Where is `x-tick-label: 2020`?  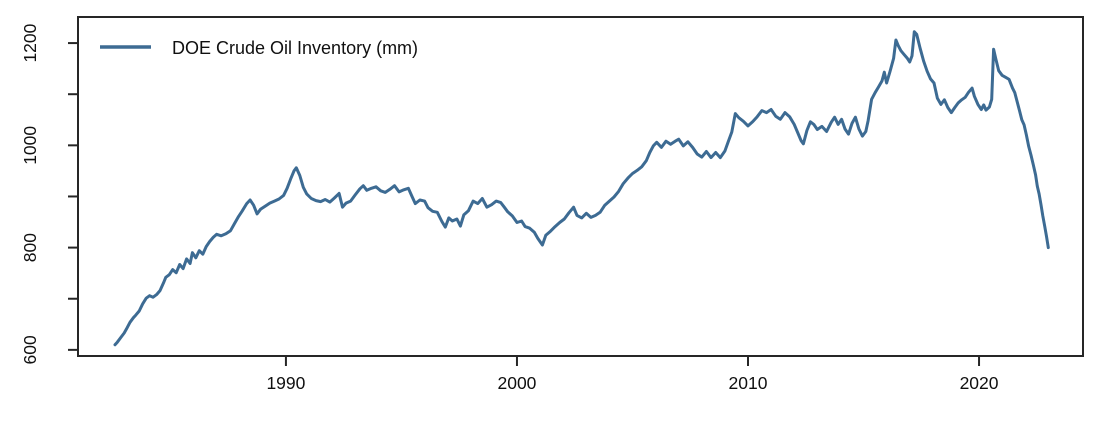
x-tick-label: 2020 is located at coordinates (979, 383).